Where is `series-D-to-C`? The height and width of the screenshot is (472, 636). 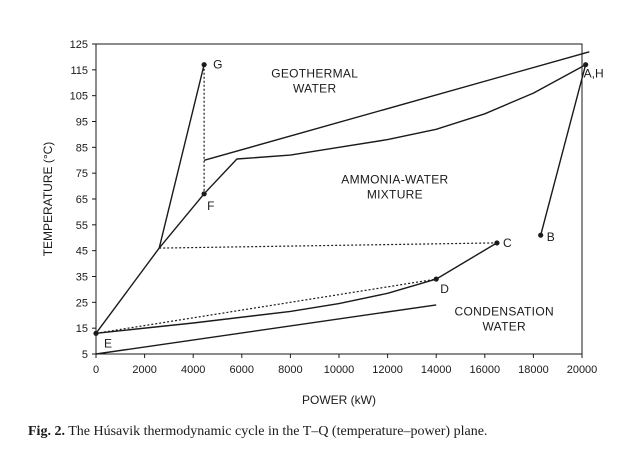 series-D-to-C is located at coordinates (466, 261).